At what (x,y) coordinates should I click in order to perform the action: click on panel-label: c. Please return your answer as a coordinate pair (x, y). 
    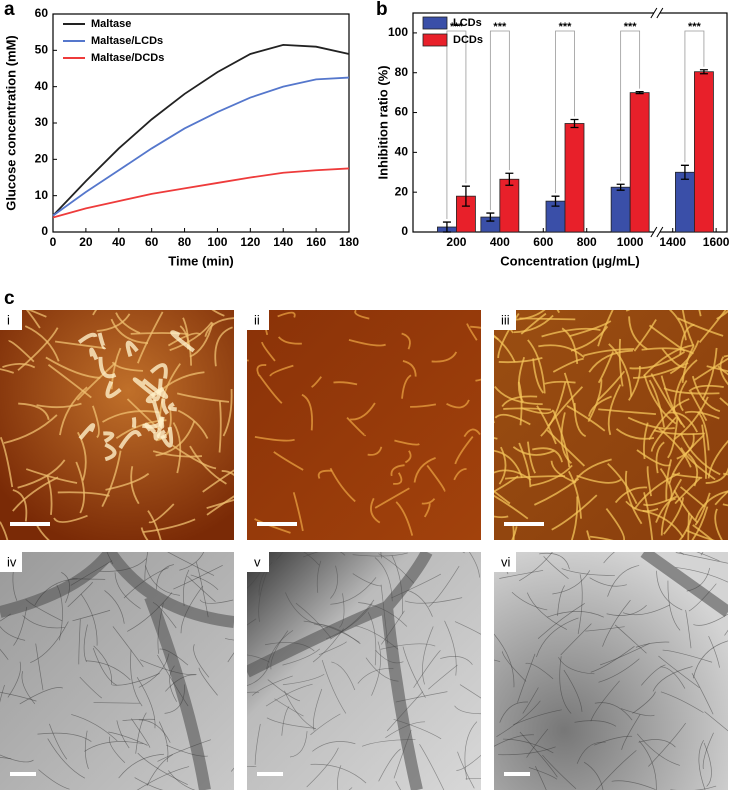
    Looking at the image, I should click on (9, 298).